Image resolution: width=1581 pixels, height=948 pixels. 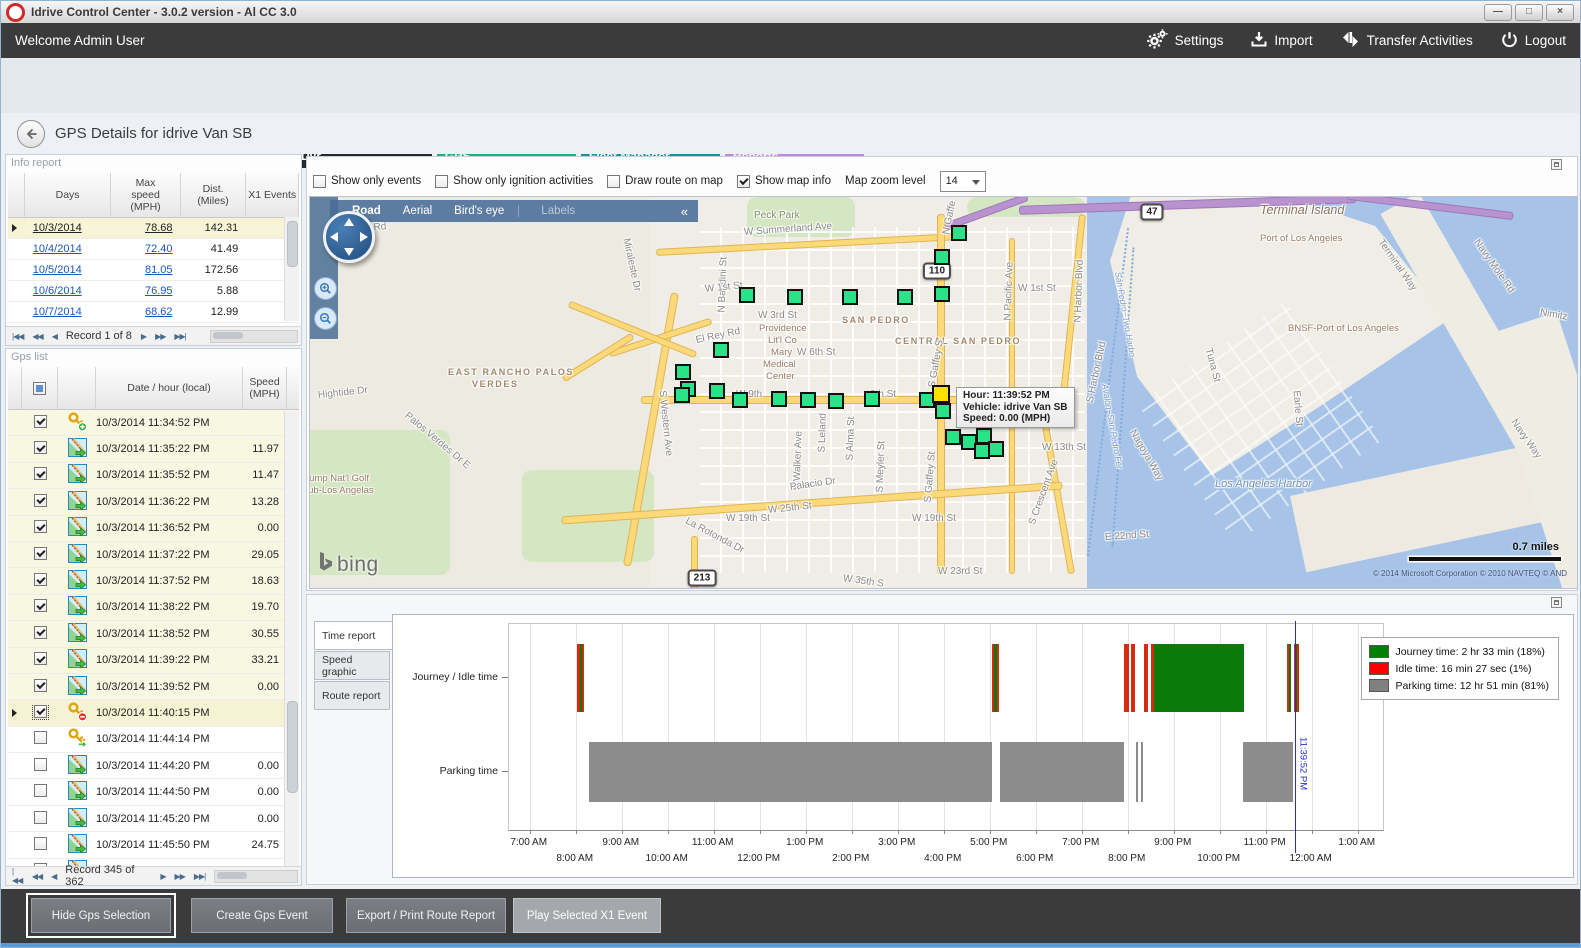 What do you see at coordinates (941, 394) in the screenshot?
I see `selected-gps-point-marker` at bounding box center [941, 394].